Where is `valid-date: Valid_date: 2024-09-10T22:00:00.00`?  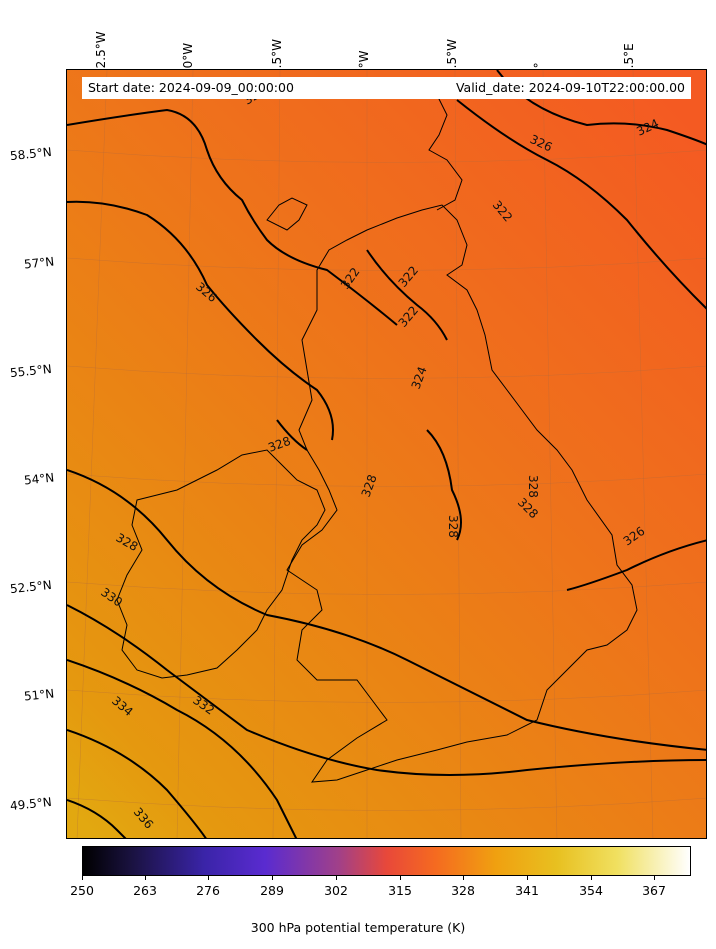 valid-date: Valid_date: 2024-09-10T22:00:00.00 is located at coordinates (570, 87).